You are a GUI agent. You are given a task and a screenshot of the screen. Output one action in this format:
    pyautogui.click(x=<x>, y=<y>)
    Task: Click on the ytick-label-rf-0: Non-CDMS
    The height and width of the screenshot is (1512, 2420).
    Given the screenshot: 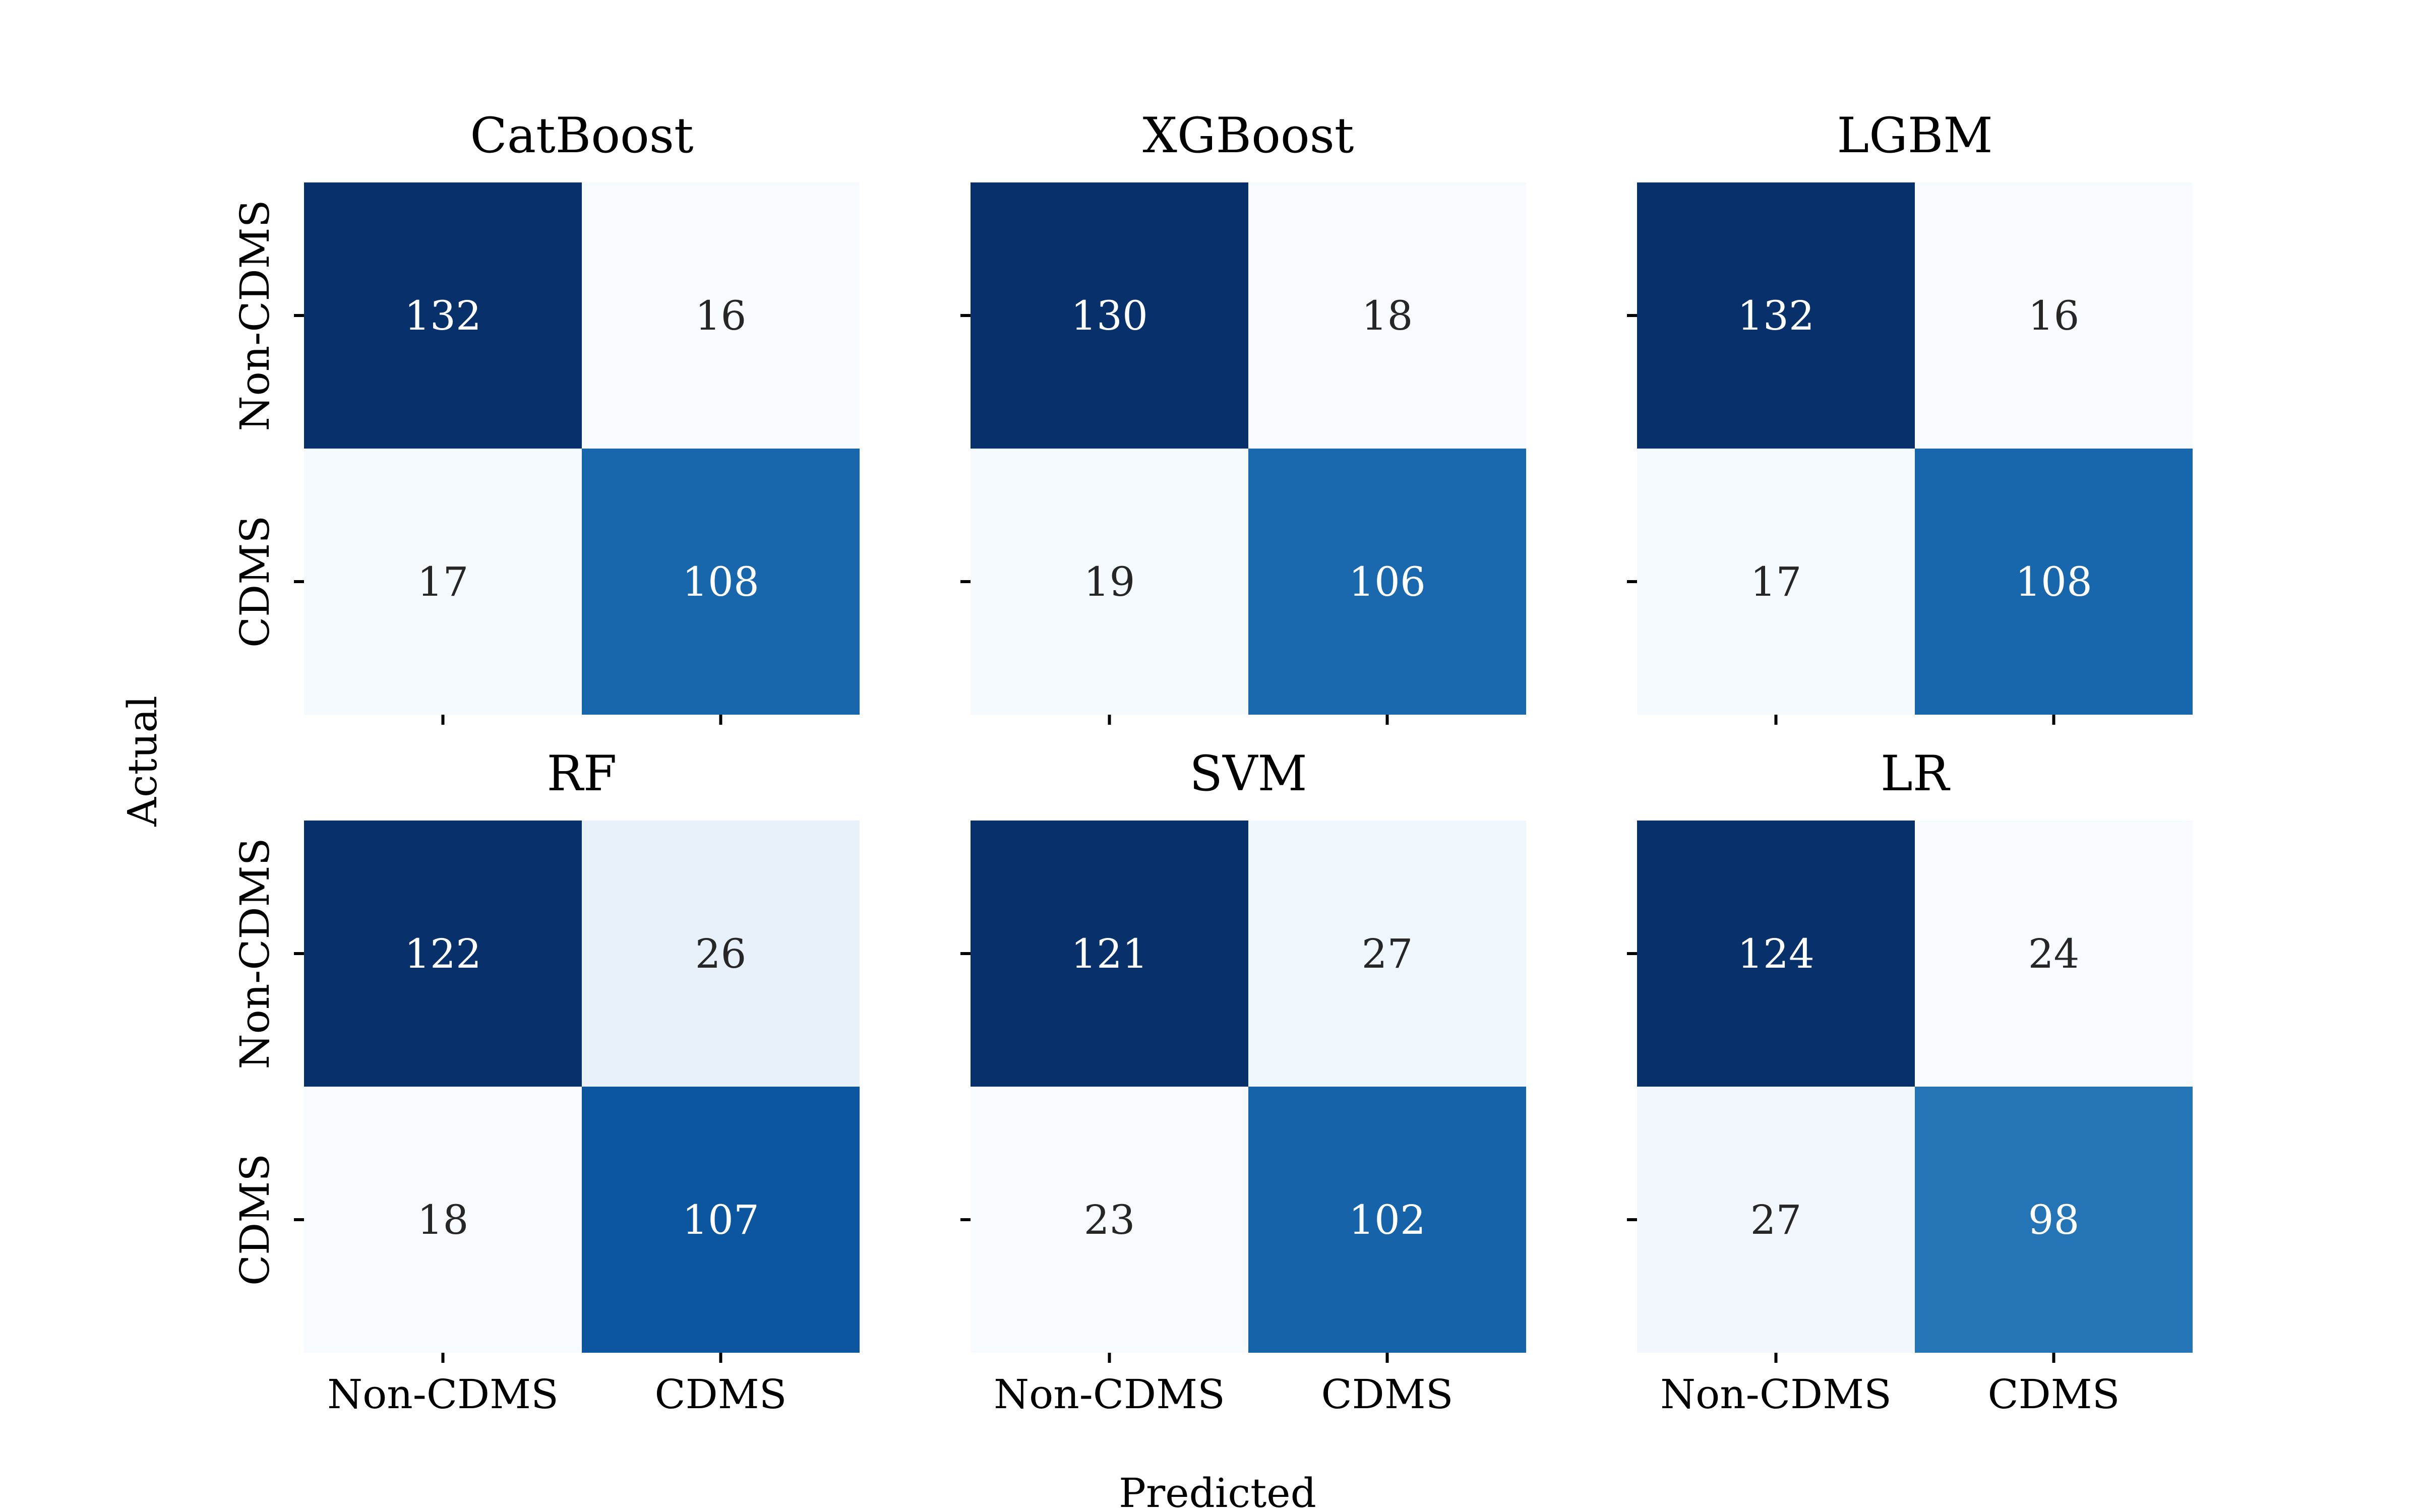 What is the action you would take?
    pyautogui.click(x=254, y=954)
    